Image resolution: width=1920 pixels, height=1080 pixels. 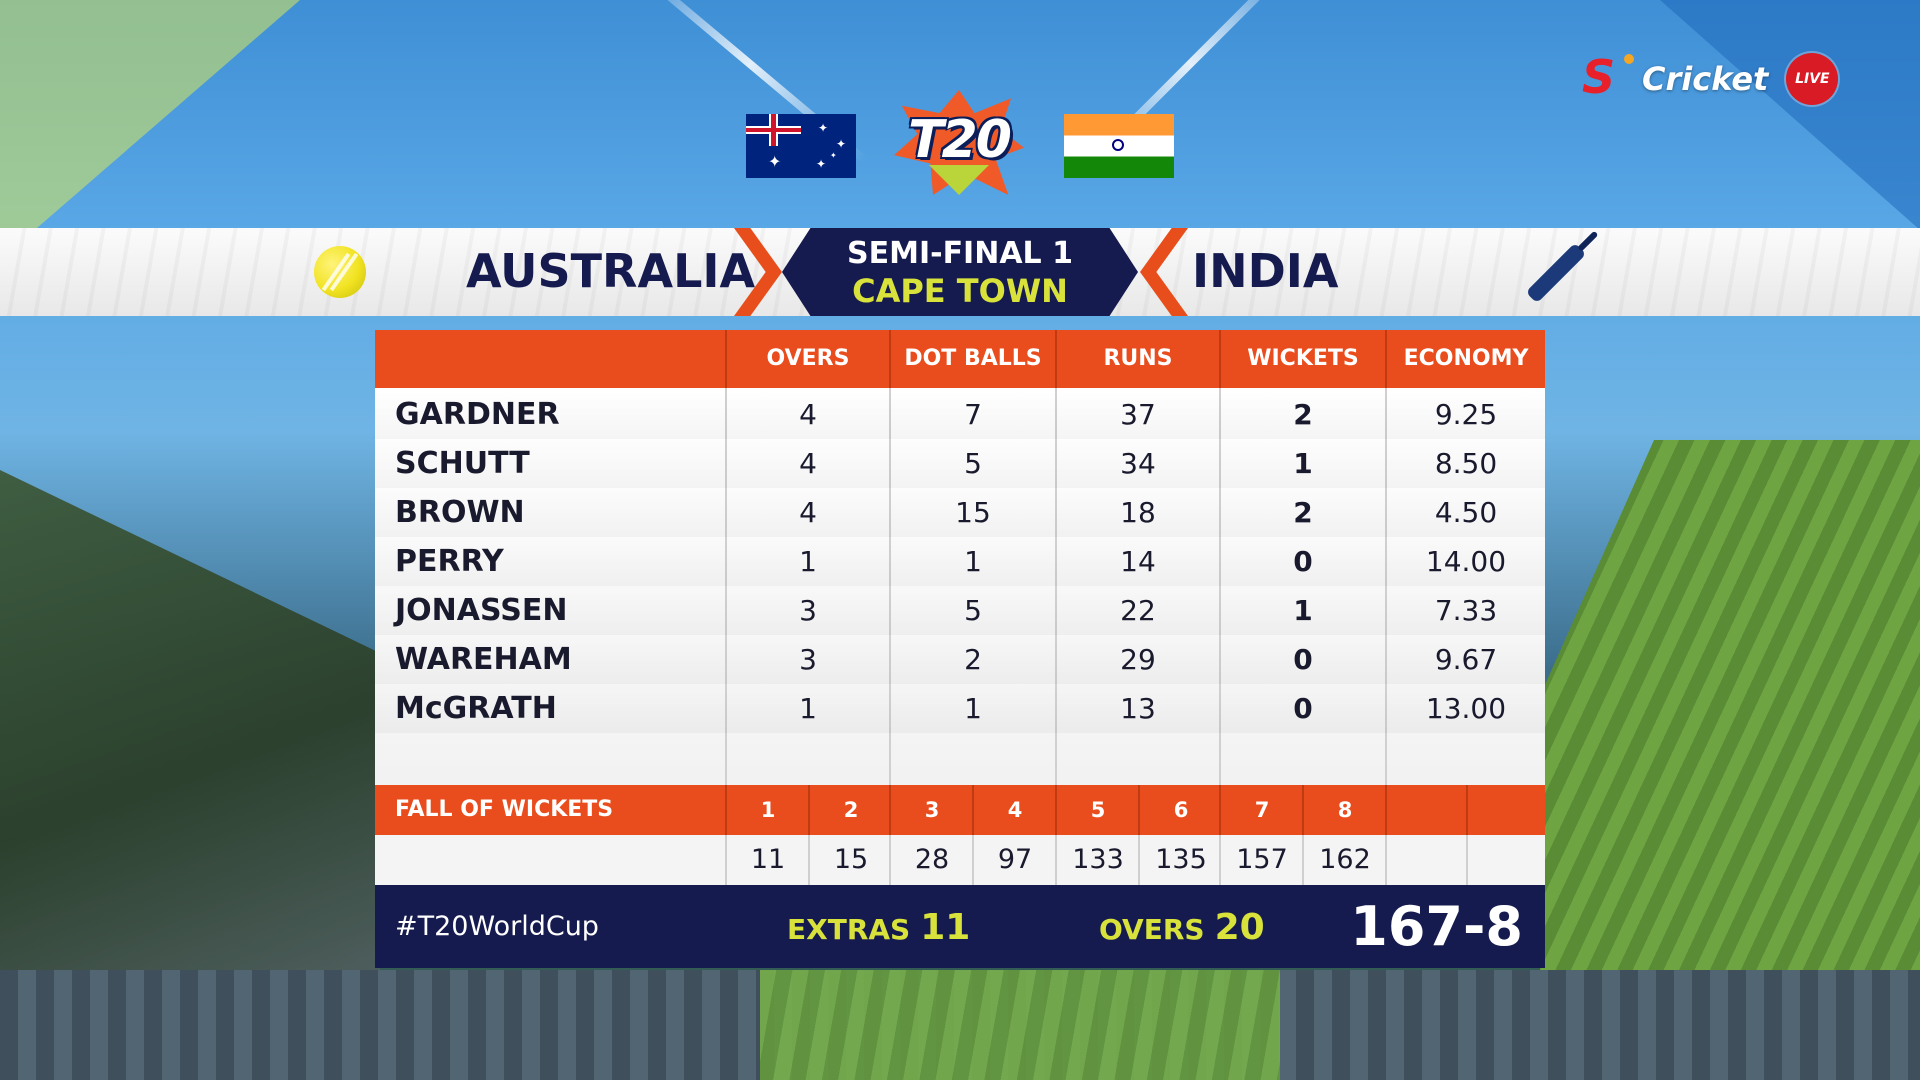 I want to click on bowler-economy: 8.50, so click(x=1466, y=463).